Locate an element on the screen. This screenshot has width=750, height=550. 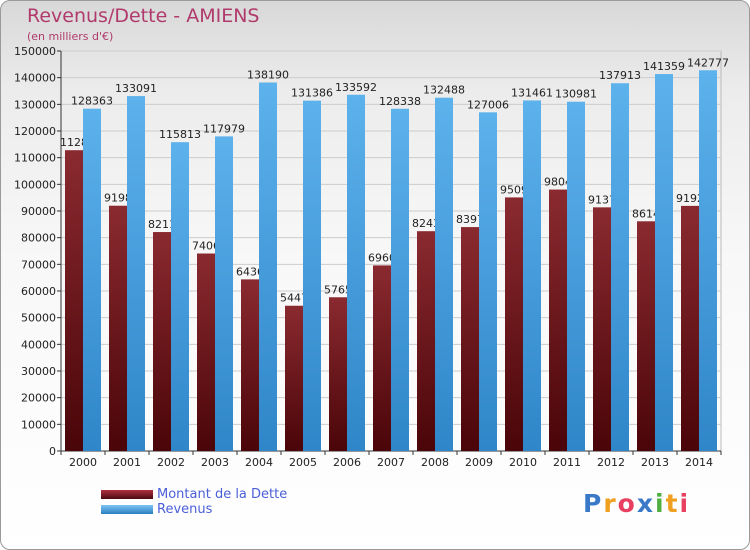
x-tick-label: 2010 is located at coordinates (523, 462).